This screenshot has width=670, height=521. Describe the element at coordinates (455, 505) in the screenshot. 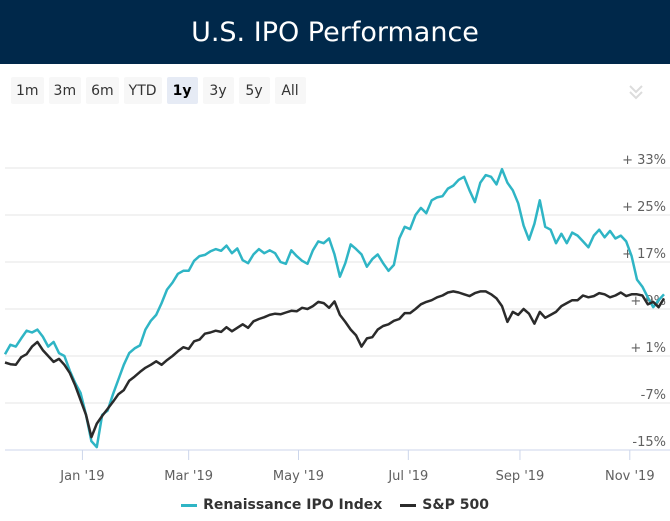

I see `legend-label-sp500: S&P 500` at that location.